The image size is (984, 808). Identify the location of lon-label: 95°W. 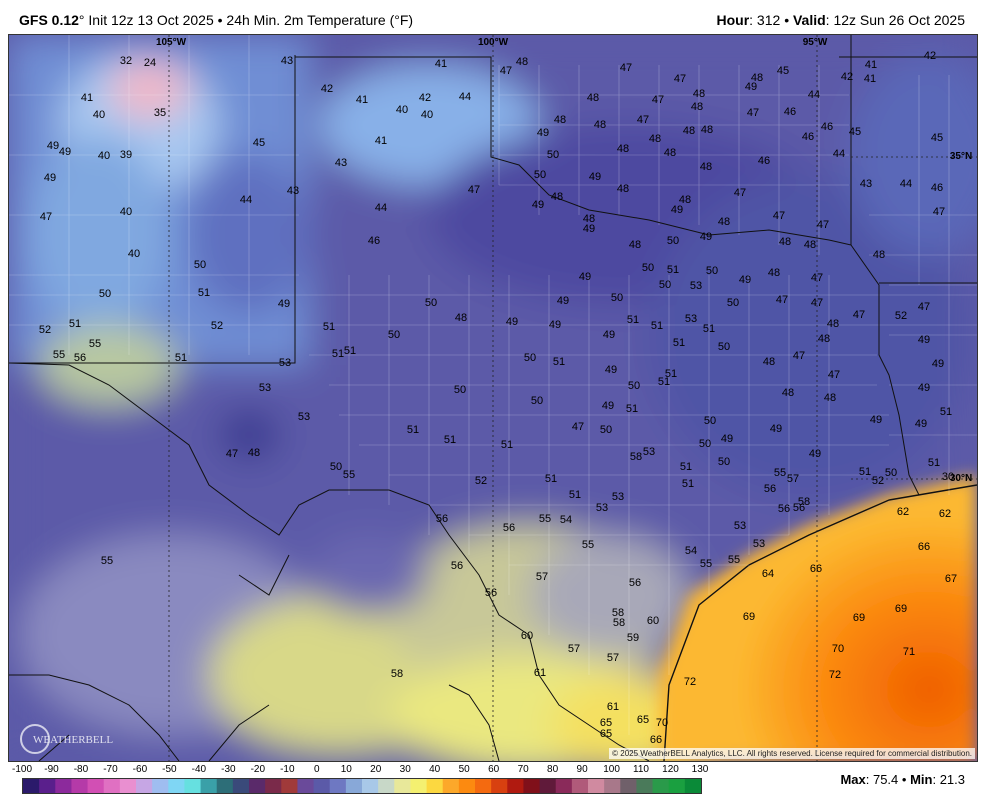
(815, 42).